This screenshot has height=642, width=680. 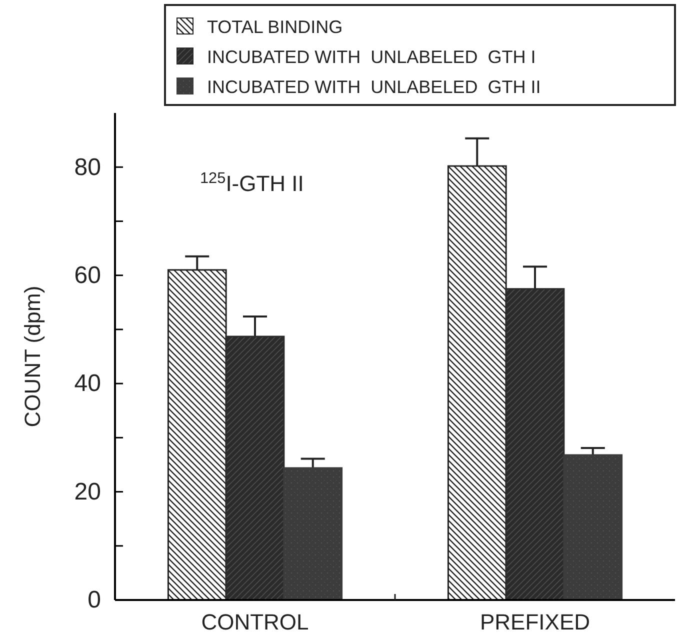 I want to click on y-tick-label: 80, so click(x=87, y=167).